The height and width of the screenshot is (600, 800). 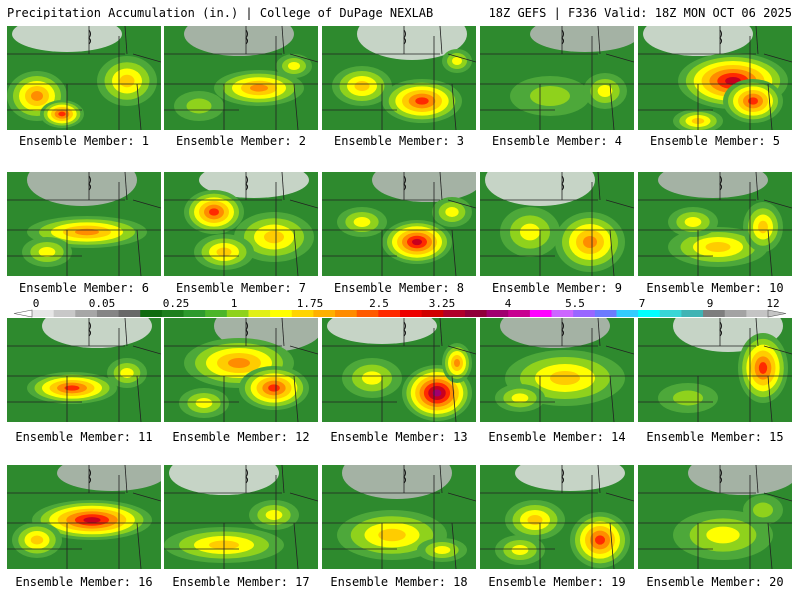 What do you see at coordinates (399, 582) in the screenshot?
I see `member-caption: Ensemble Member: 18` at bounding box center [399, 582].